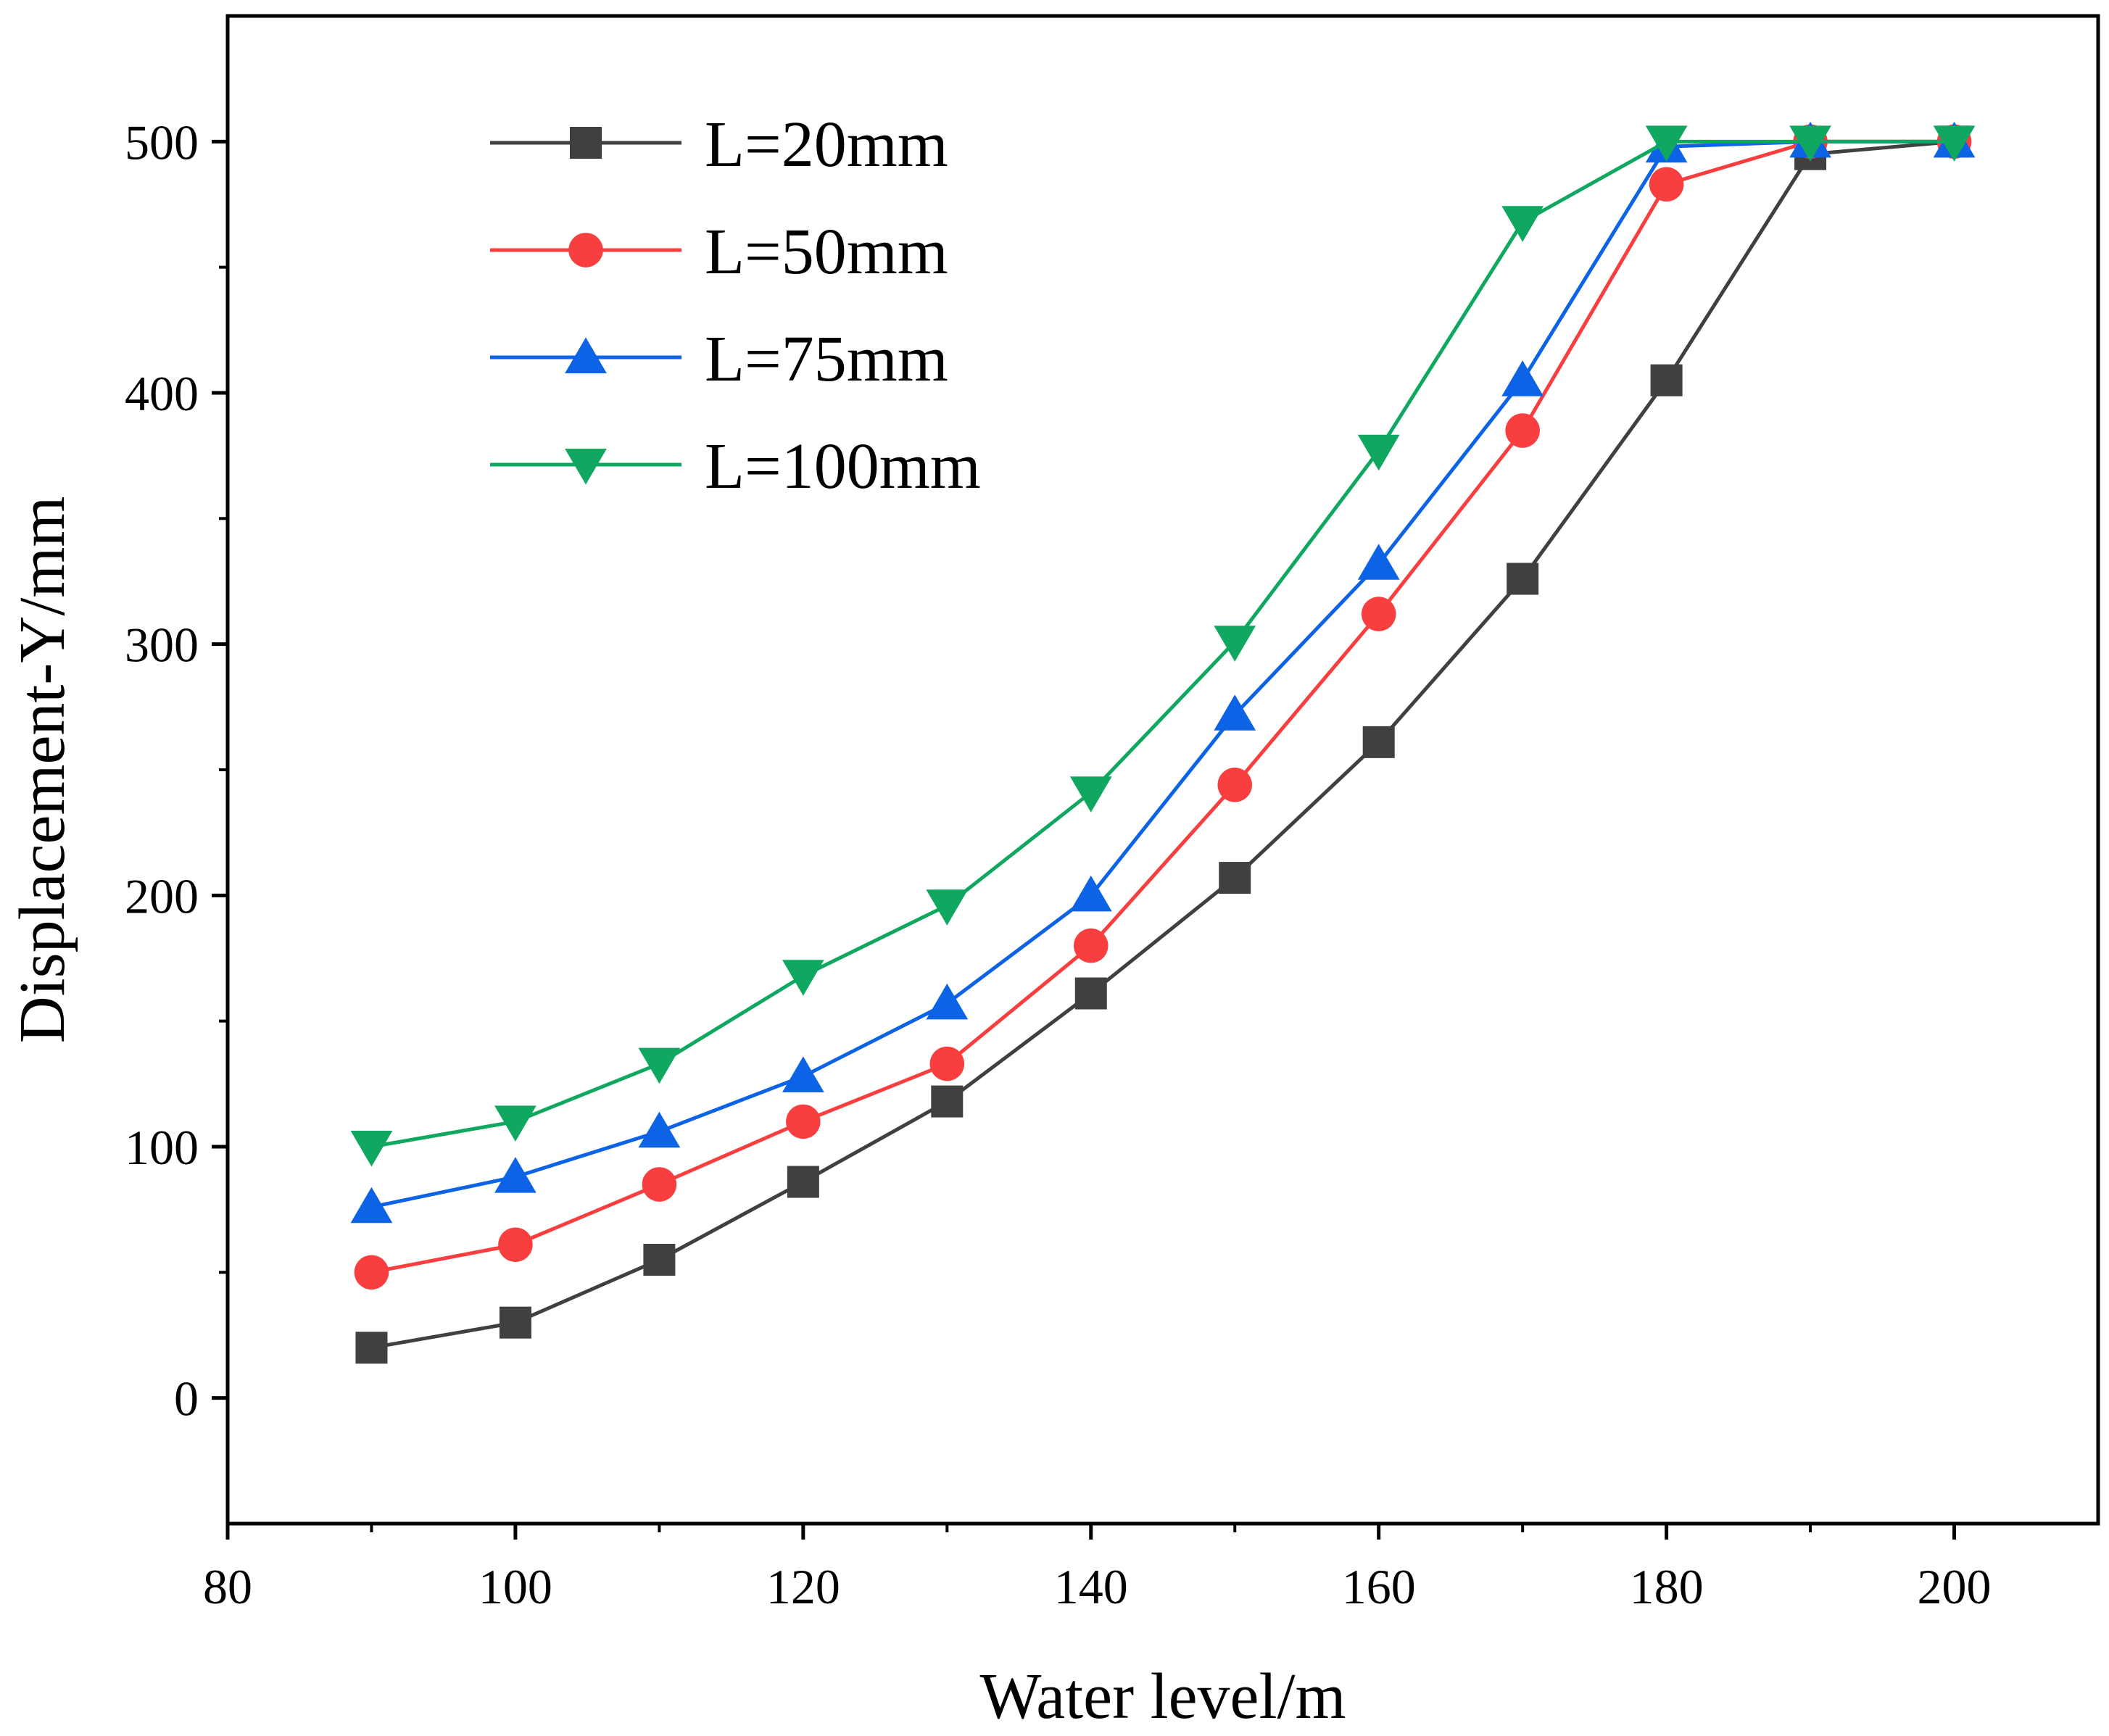  Describe the element at coordinates (827, 252) in the screenshot. I see `legend-label: L=50mm` at that location.